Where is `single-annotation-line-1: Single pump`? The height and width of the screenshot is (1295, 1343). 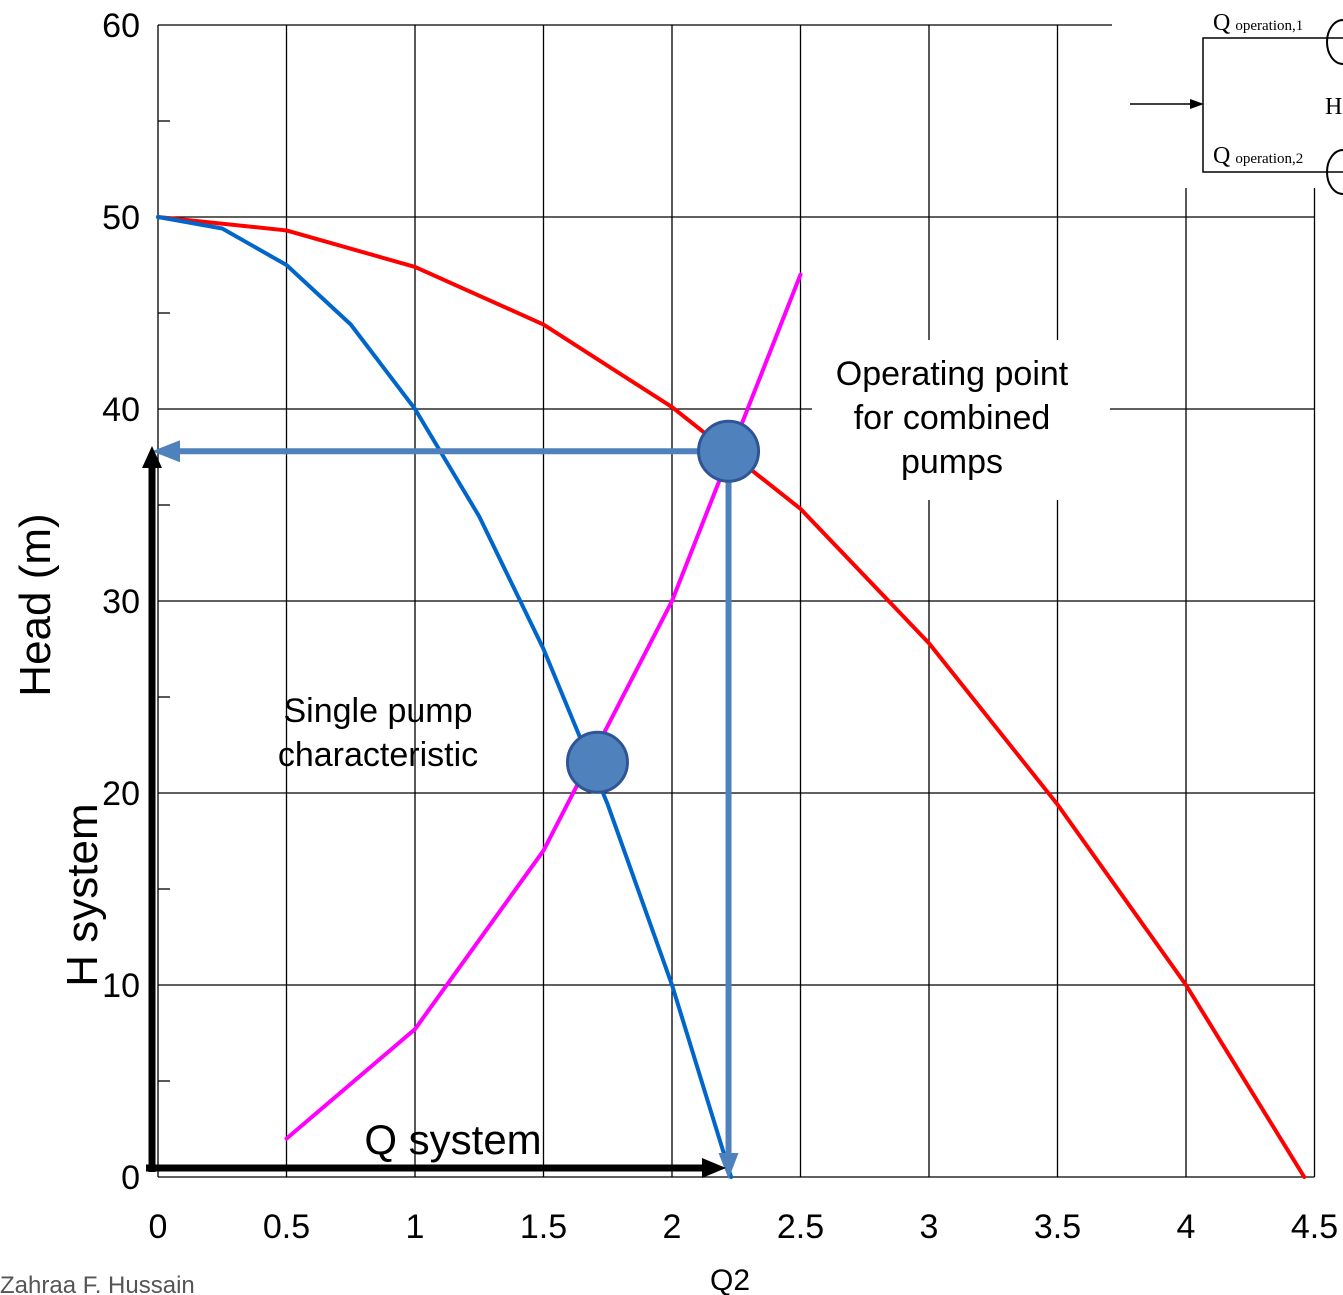
single-annotation-line-1: Single pump is located at coordinates (377, 711).